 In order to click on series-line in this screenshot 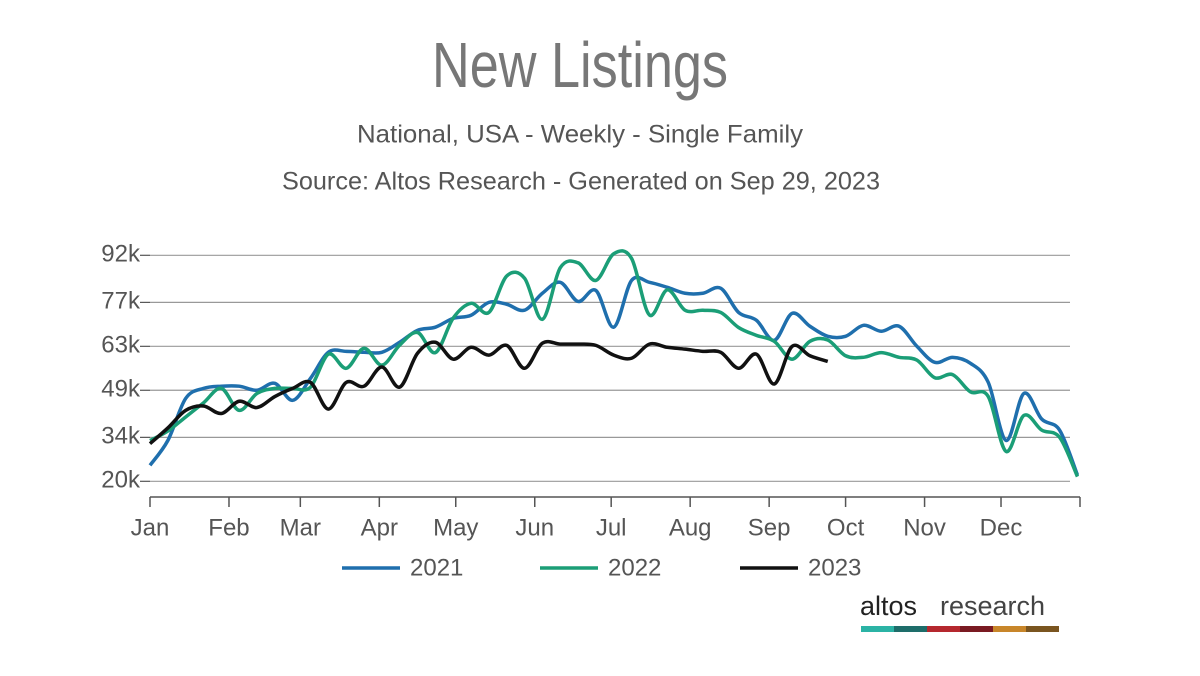, I will do `click(488, 392)`.